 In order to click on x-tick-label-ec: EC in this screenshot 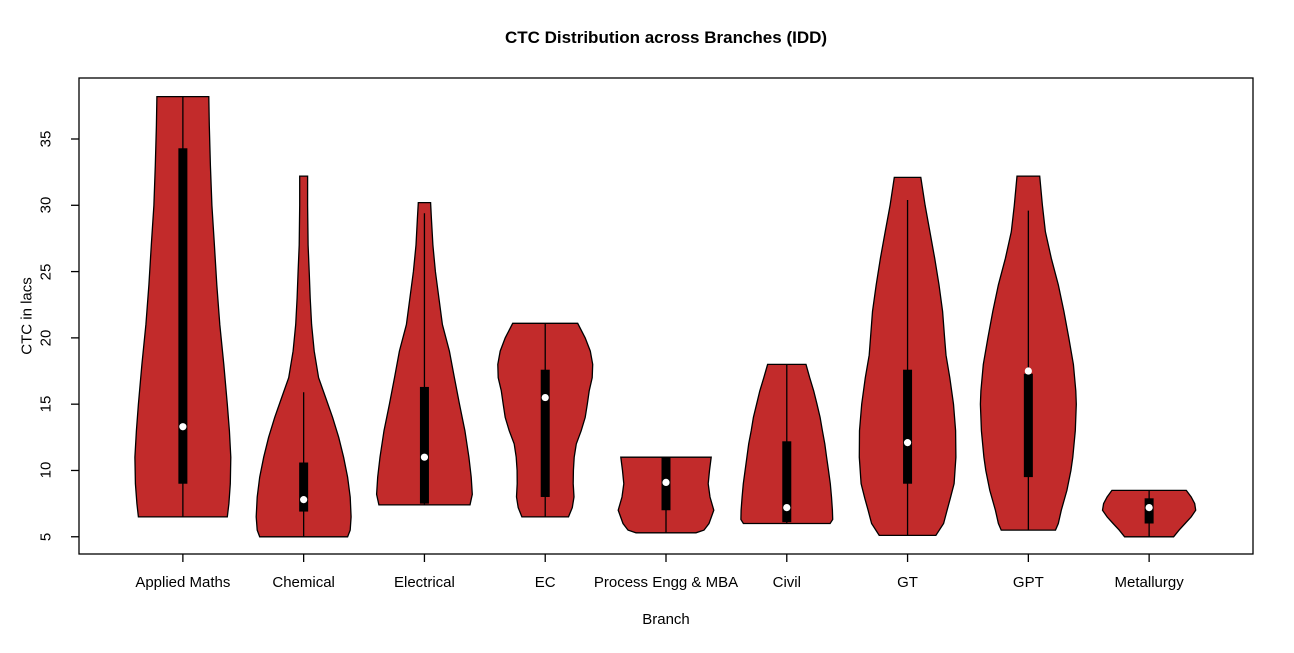, I will do `click(545, 582)`.